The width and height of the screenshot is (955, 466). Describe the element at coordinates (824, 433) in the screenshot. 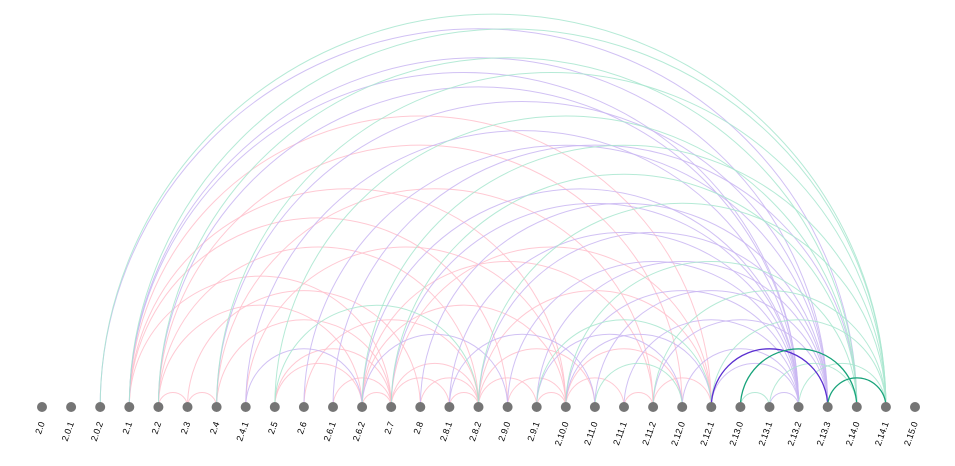

I see `node-label: 2.13.3` at that location.